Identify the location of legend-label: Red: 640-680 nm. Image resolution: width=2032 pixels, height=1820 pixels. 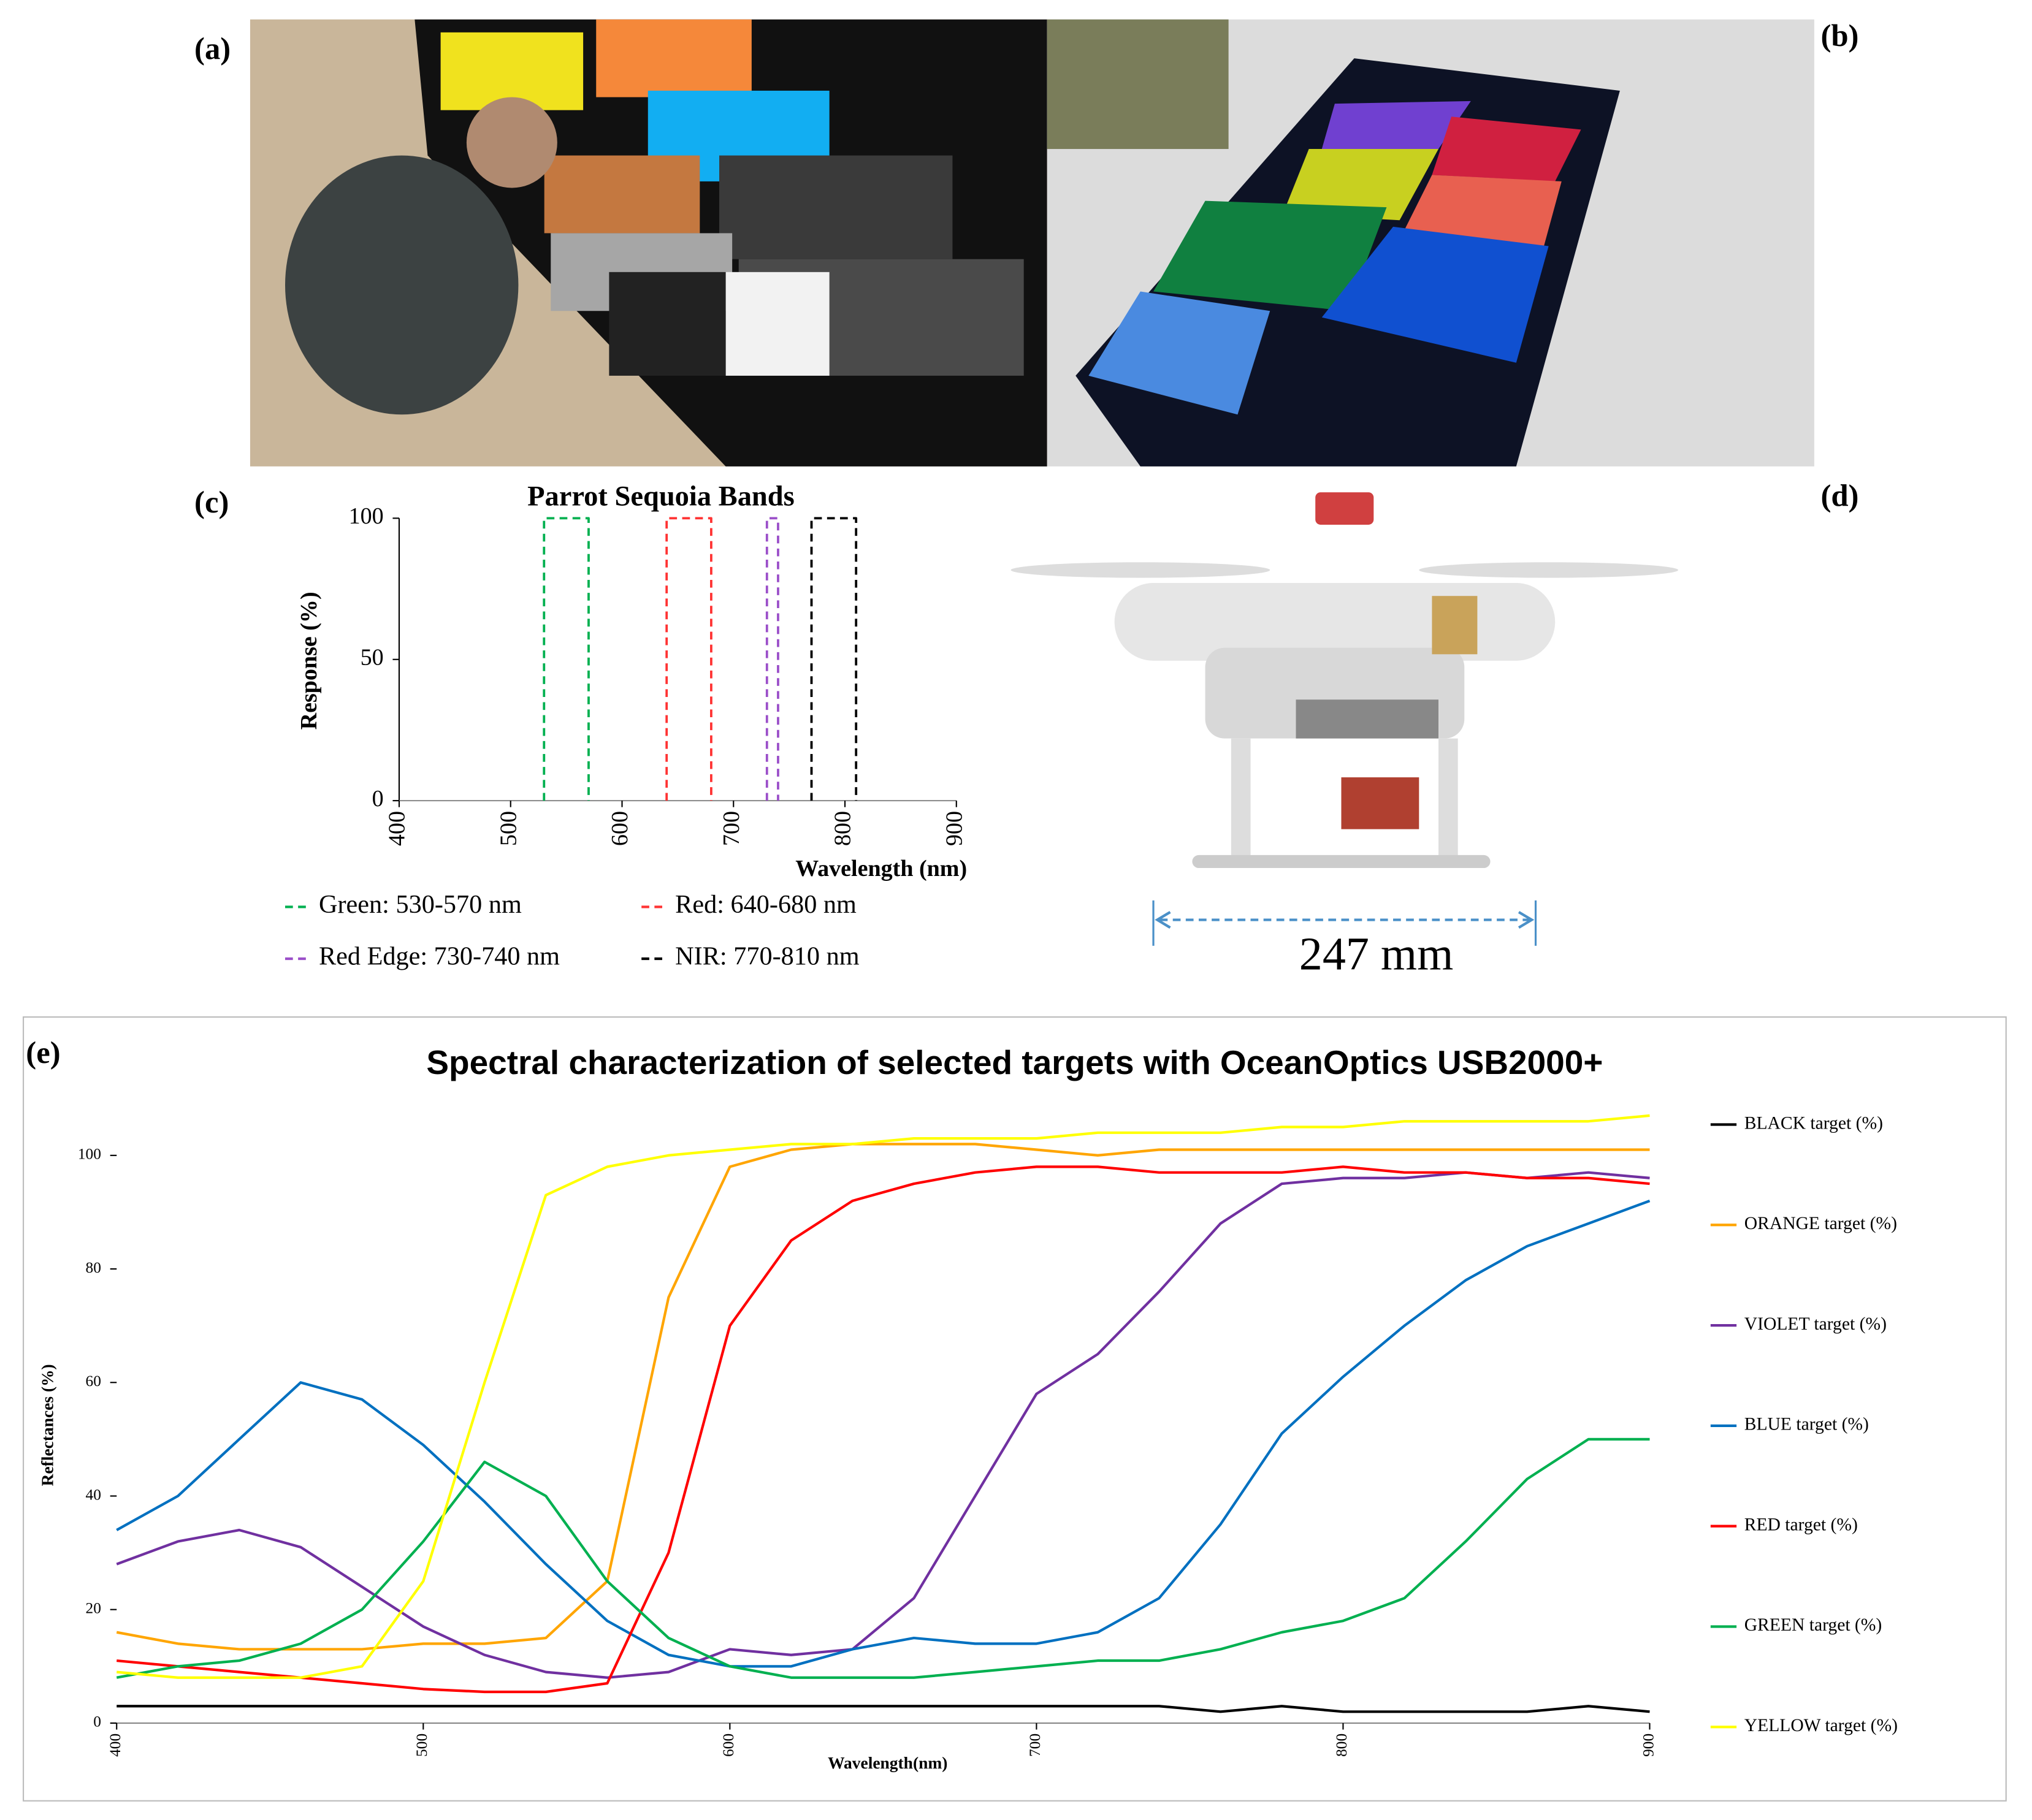
(766, 904).